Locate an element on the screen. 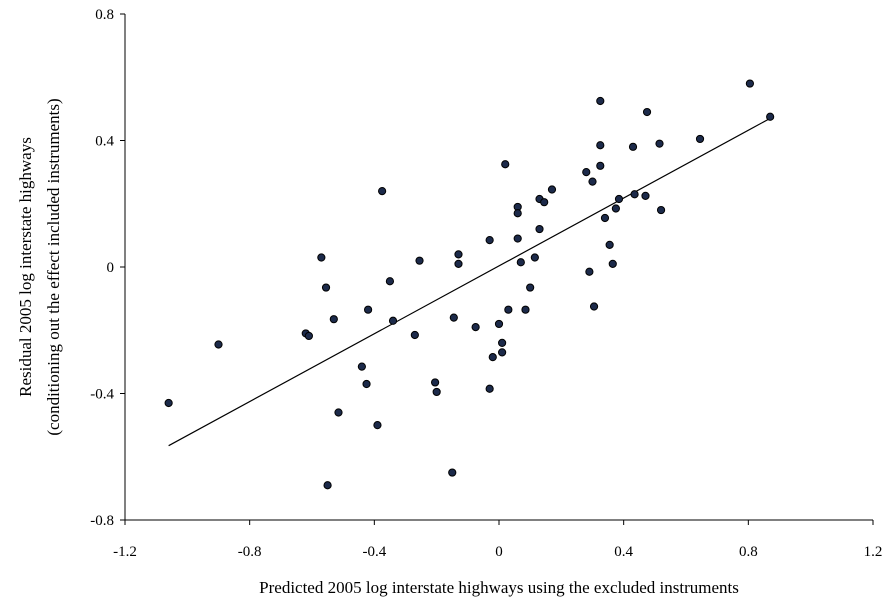 The width and height of the screenshot is (885, 609). x-tick-label: -1.2 is located at coordinates (125, 552).